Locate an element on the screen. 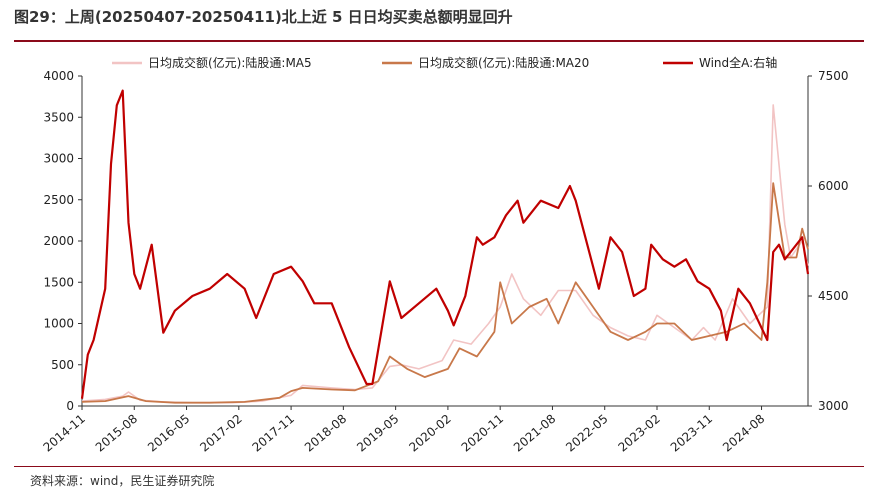  source-divider is located at coordinates (439, 466).